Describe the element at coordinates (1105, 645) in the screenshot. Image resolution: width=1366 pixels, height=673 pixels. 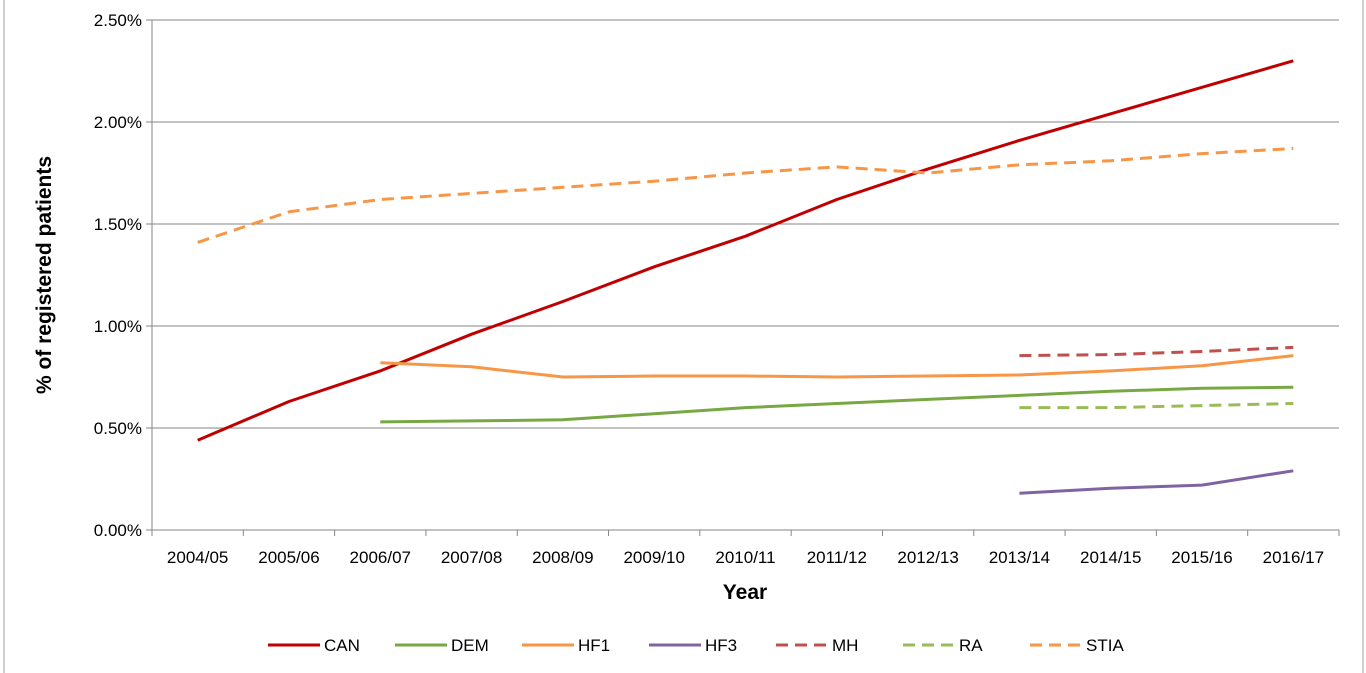
I see `legend-label-stia: STIA` at that location.